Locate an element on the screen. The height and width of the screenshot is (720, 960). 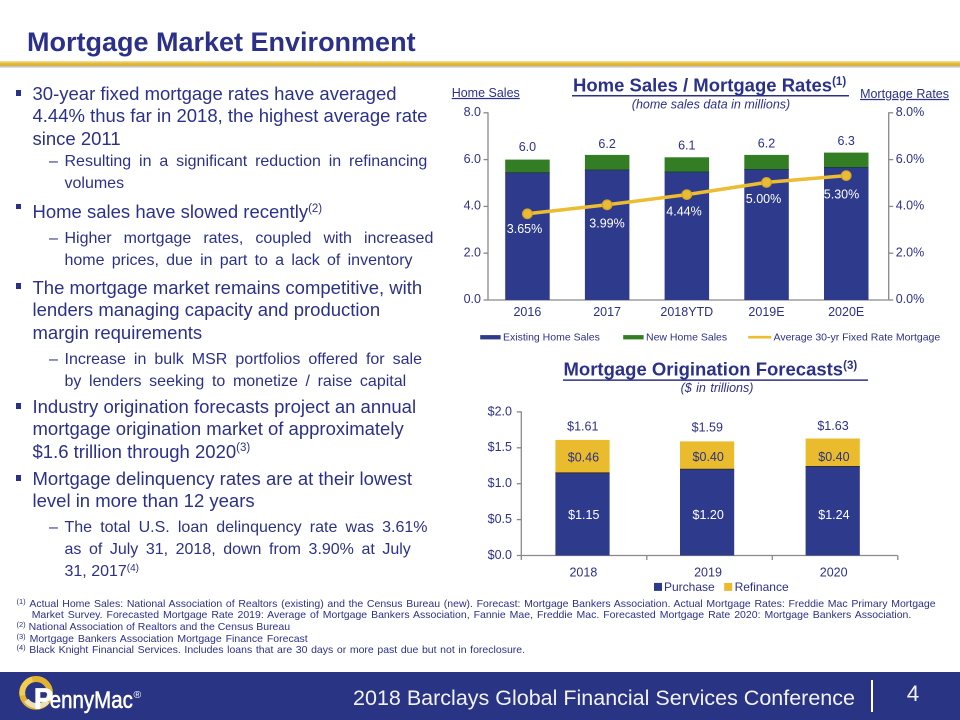
svg-text: $0.0 is located at coordinates (500, 555).